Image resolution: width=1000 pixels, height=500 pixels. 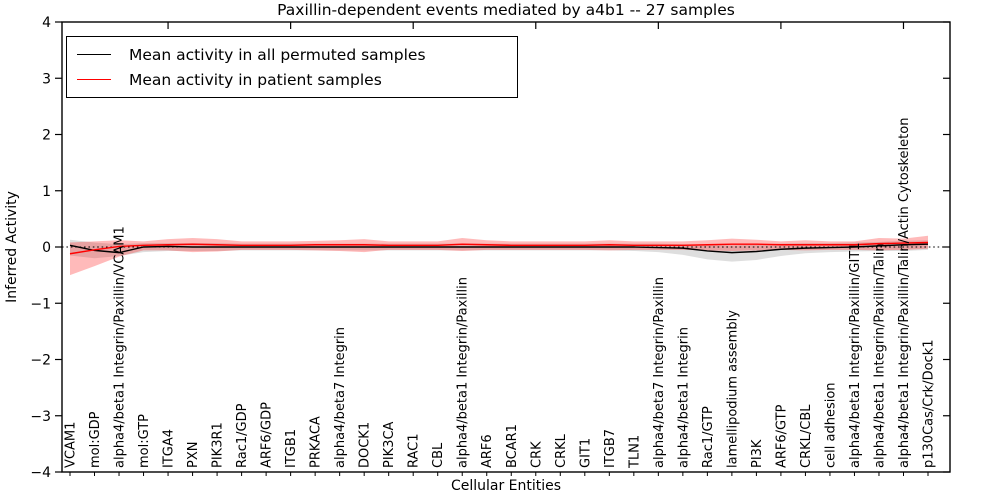 I want to click on y-tick-label: 2, so click(x=46, y=136).